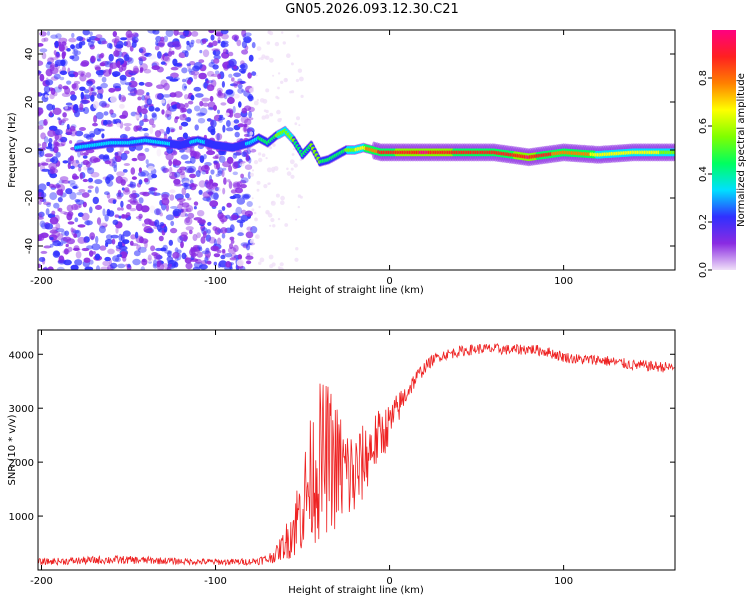 Image resolution: width=750 pixels, height=604 pixels. What do you see at coordinates (703, 270) in the screenshot?
I see `colorbar-tick-label: 0.0` at bounding box center [703, 270].